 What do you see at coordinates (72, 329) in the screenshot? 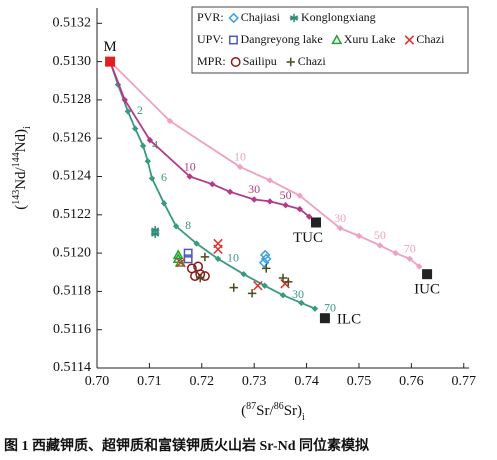
I see `y-tick-label: 0.5116` at bounding box center [72, 329].